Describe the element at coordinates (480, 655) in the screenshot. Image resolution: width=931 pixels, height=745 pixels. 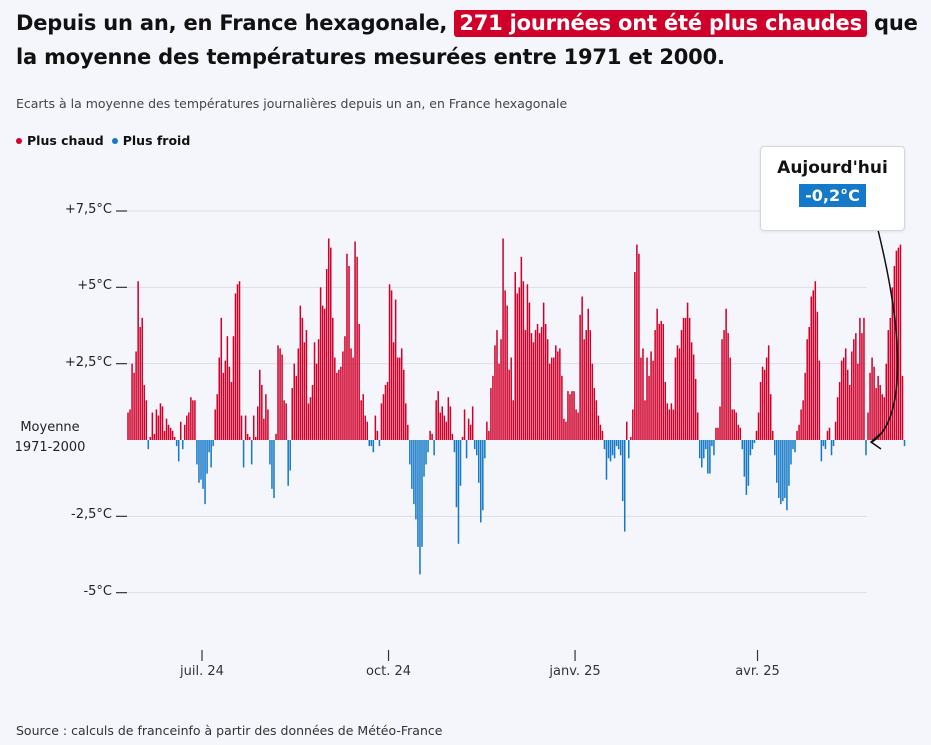
I see `x-axis` at that location.